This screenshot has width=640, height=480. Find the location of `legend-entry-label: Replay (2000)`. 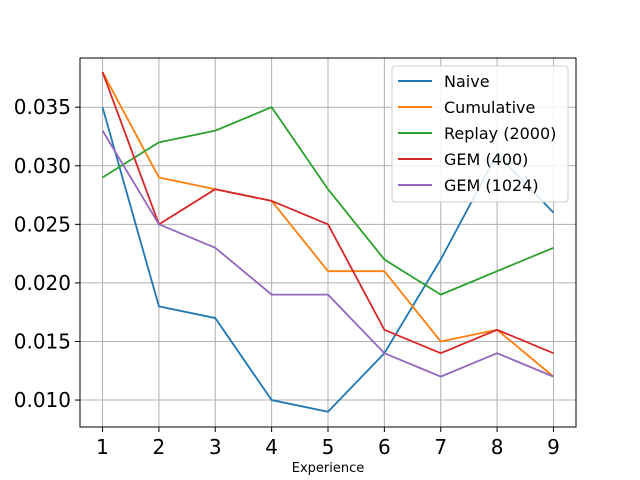

legend-entry-label: Replay (2000) is located at coordinates (500, 133).